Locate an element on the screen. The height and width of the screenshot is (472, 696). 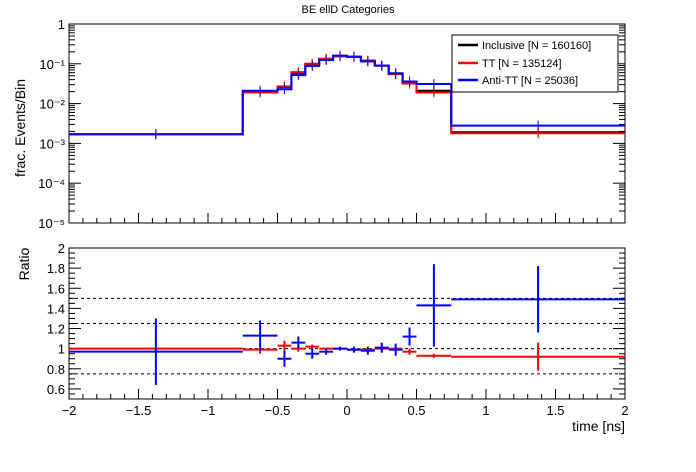
legend-label-inclusive: Inclusive [N = 160160] is located at coordinates (536, 46).